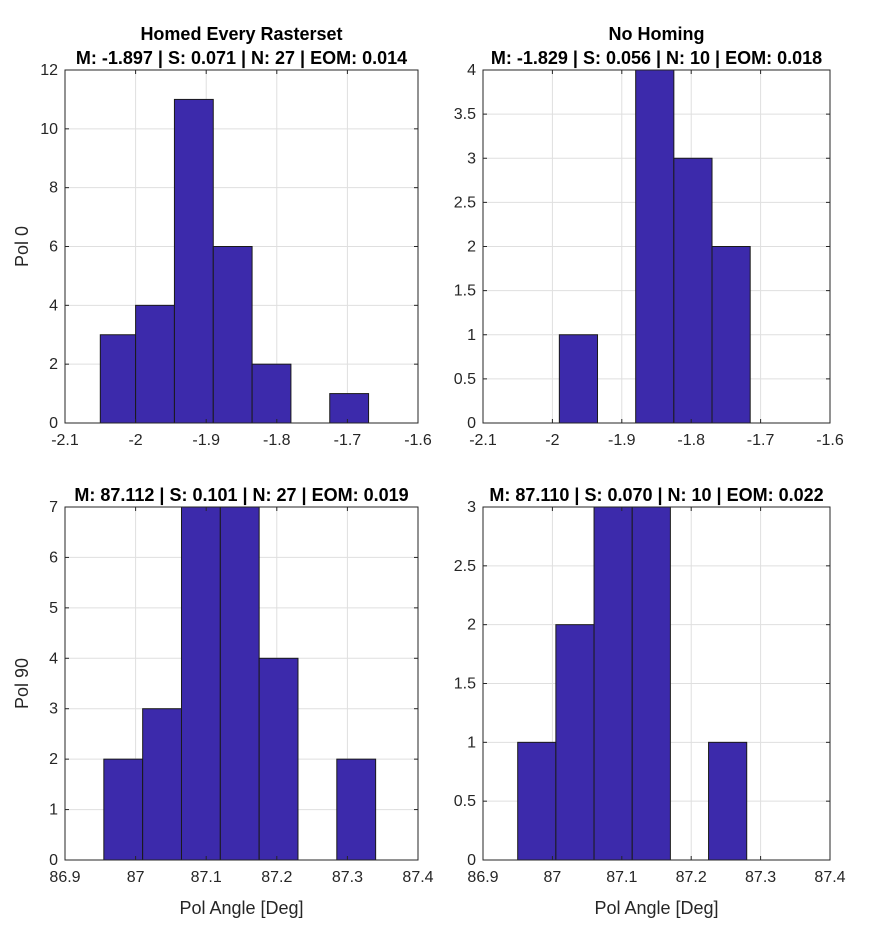  What do you see at coordinates (241, 34) in the screenshot?
I see `chart-title-line: Homed Every Rasterset` at bounding box center [241, 34].